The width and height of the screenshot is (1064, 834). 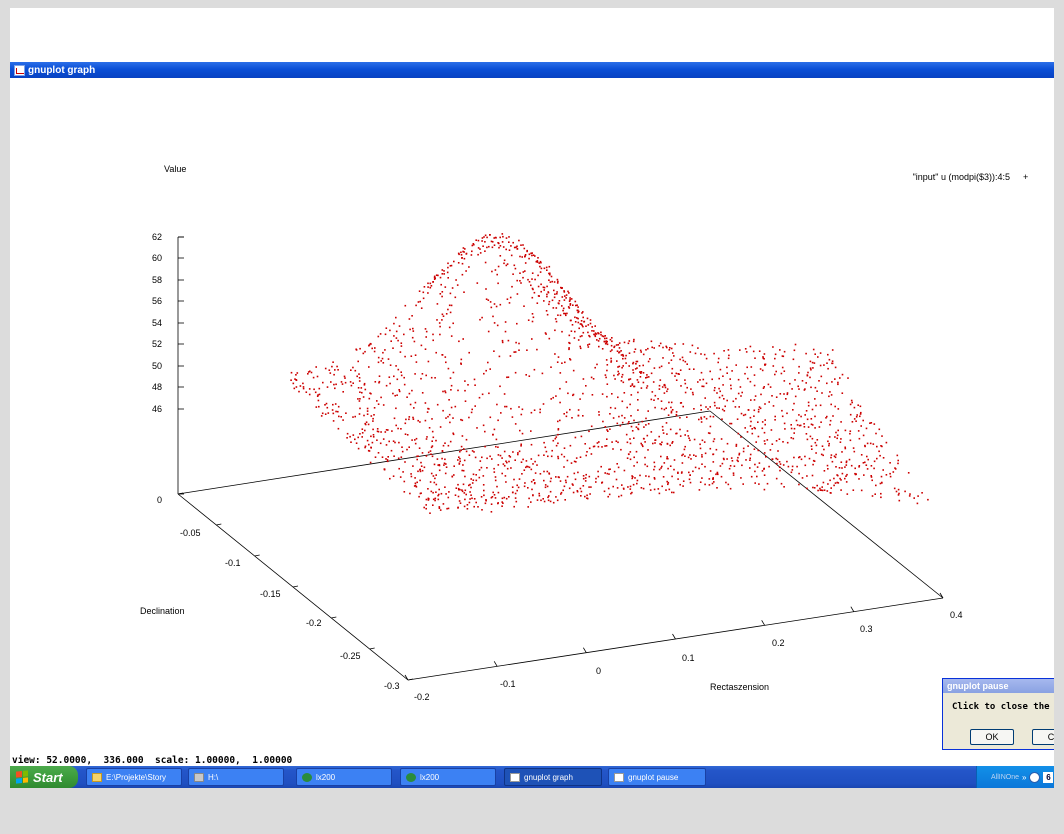 What do you see at coordinates (992, 737) in the screenshot?
I see `ok-button: OK` at bounding box center [992, 737].